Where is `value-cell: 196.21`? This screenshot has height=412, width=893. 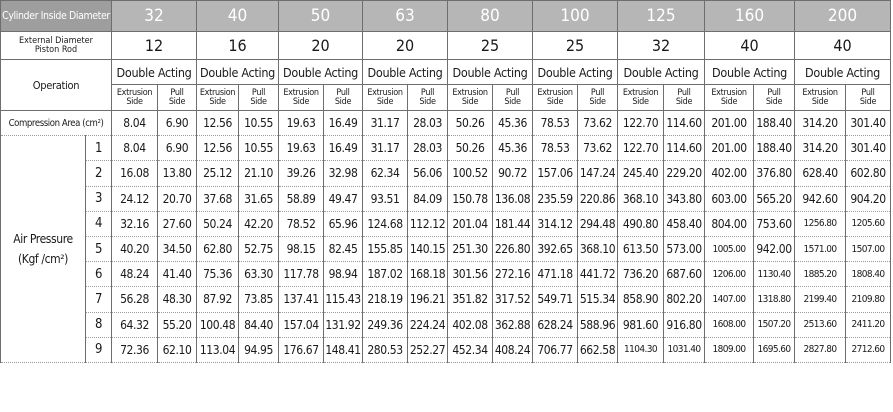
value-cell: 196.21 is located at coordinates (428, 299).